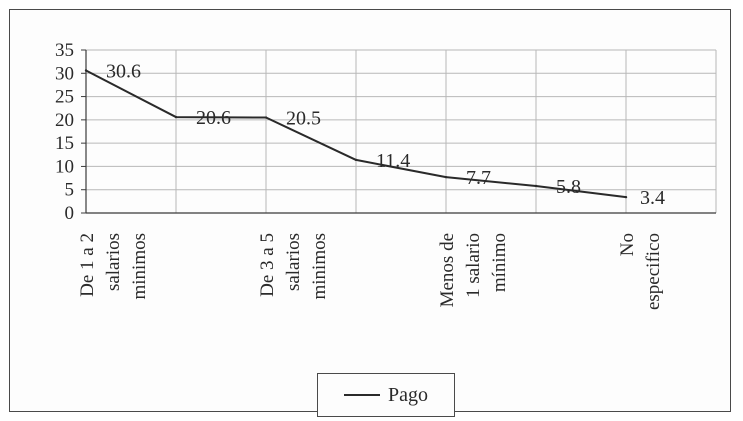 The image size is (743, 421). I want to click on y-tick-label: 20, so click(64, 120).